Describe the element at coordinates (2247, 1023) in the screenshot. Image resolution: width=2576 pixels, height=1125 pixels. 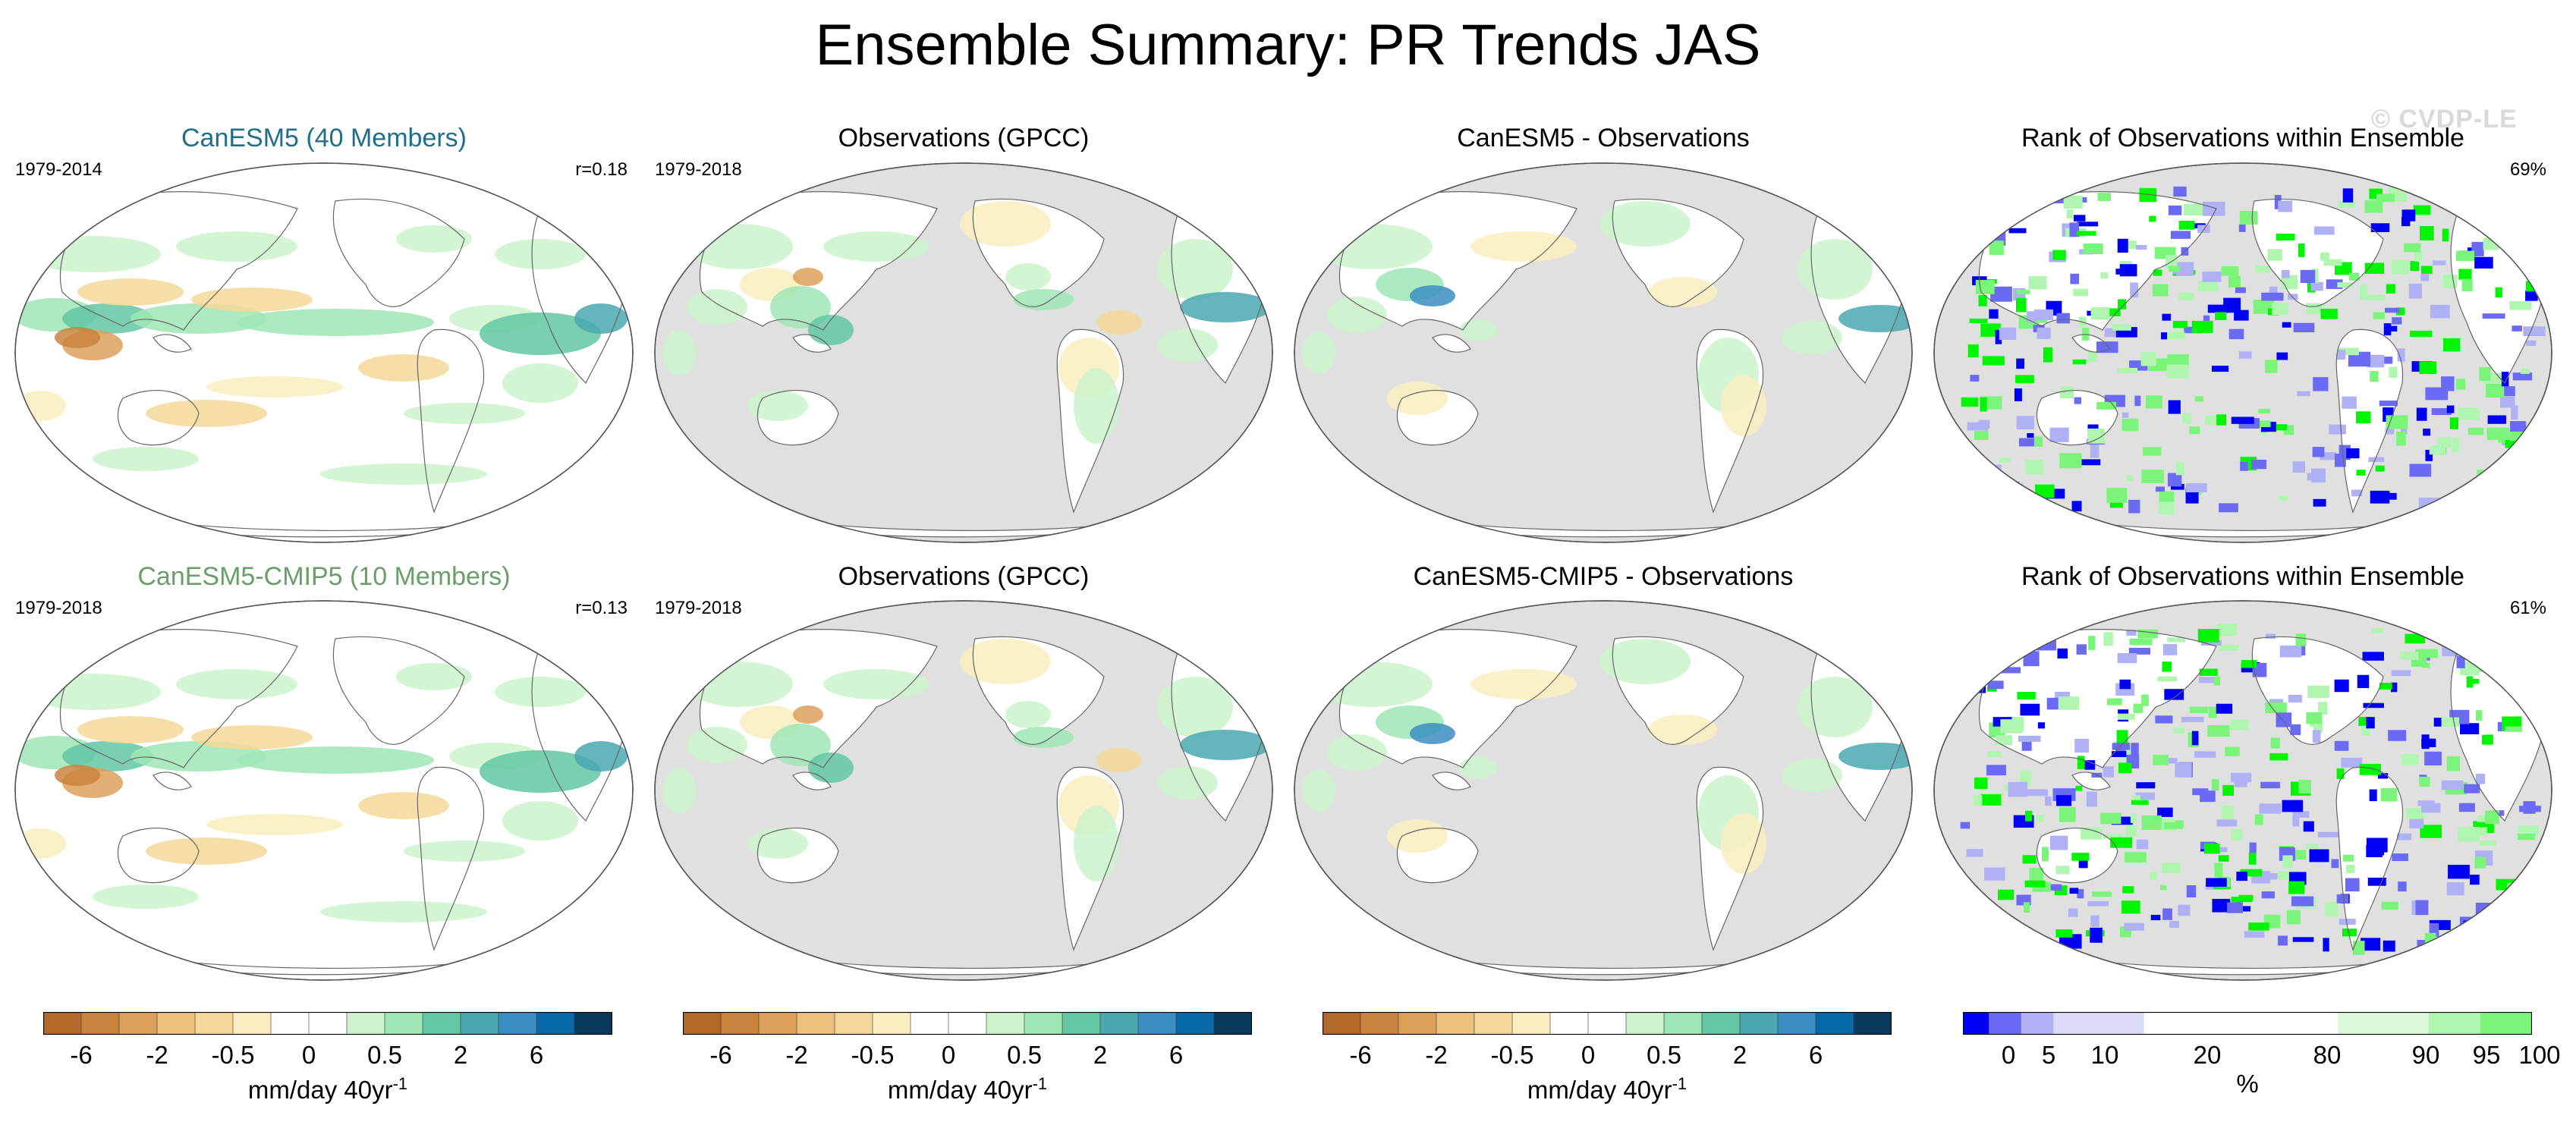
I see `rank-colorbar` at that location.